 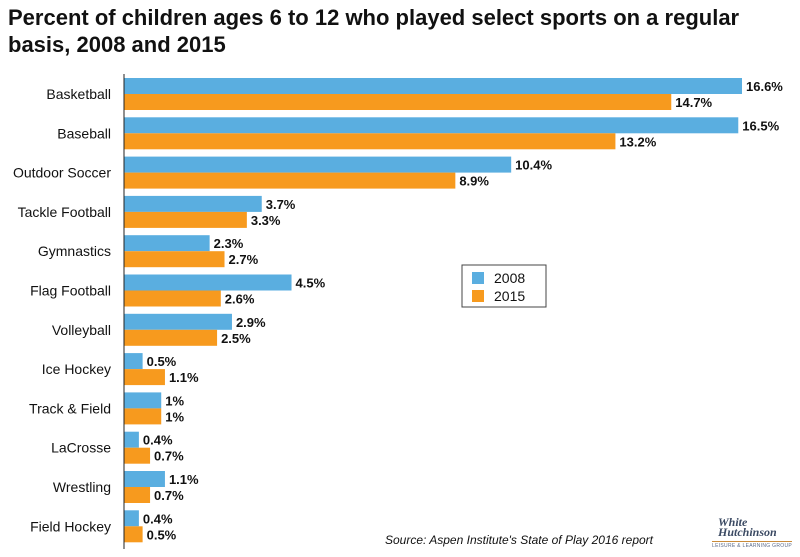 What do you see at coordinates (184, 479) in the screenshot?
I see `data-label-wrestling-2008: 1.1%` at bounding box center [184, 479].